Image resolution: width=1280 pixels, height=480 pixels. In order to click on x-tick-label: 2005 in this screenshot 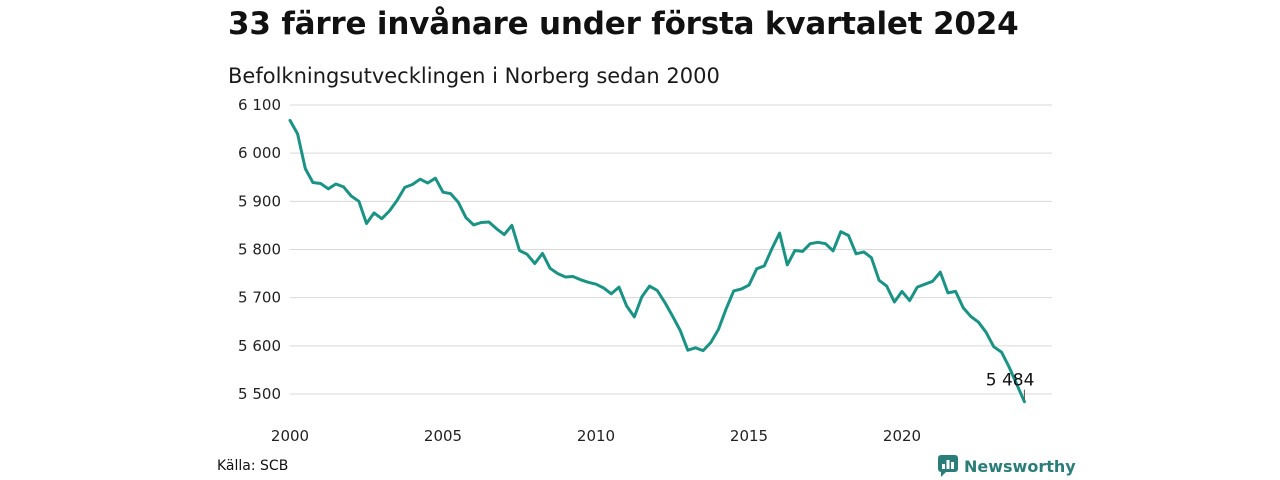, I will do `click(443, 436)`.